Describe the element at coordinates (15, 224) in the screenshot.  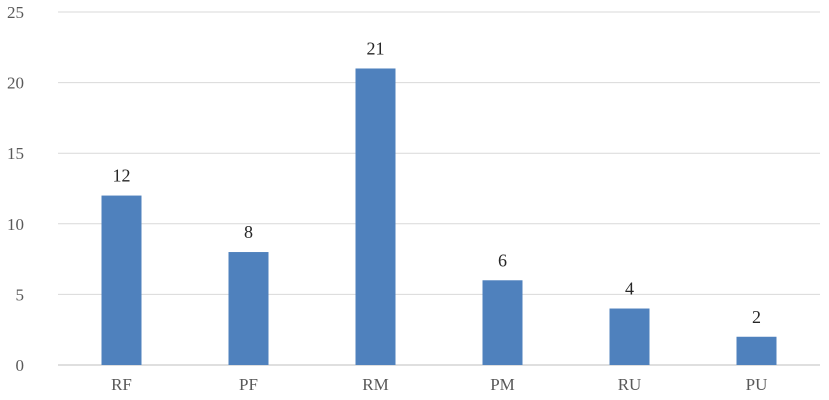
I see `y-tick-label: 10` at that location.